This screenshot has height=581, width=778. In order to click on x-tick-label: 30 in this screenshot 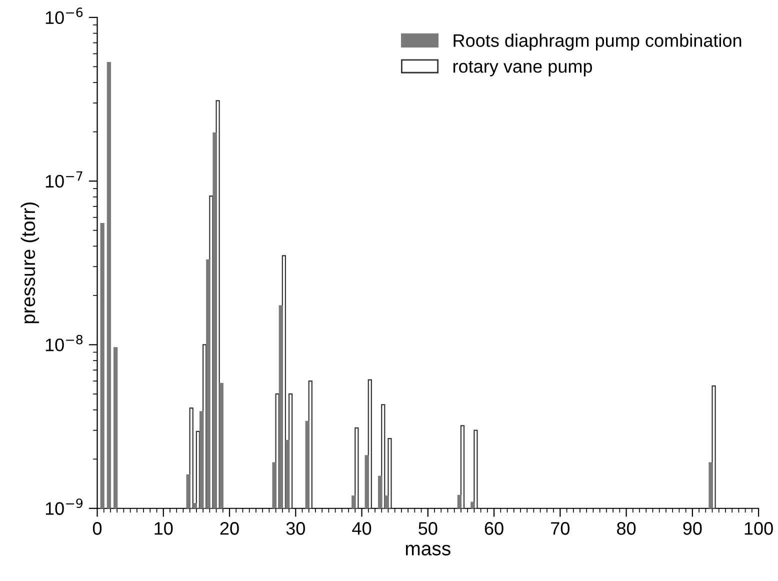, I will do `click(295, 528)`.